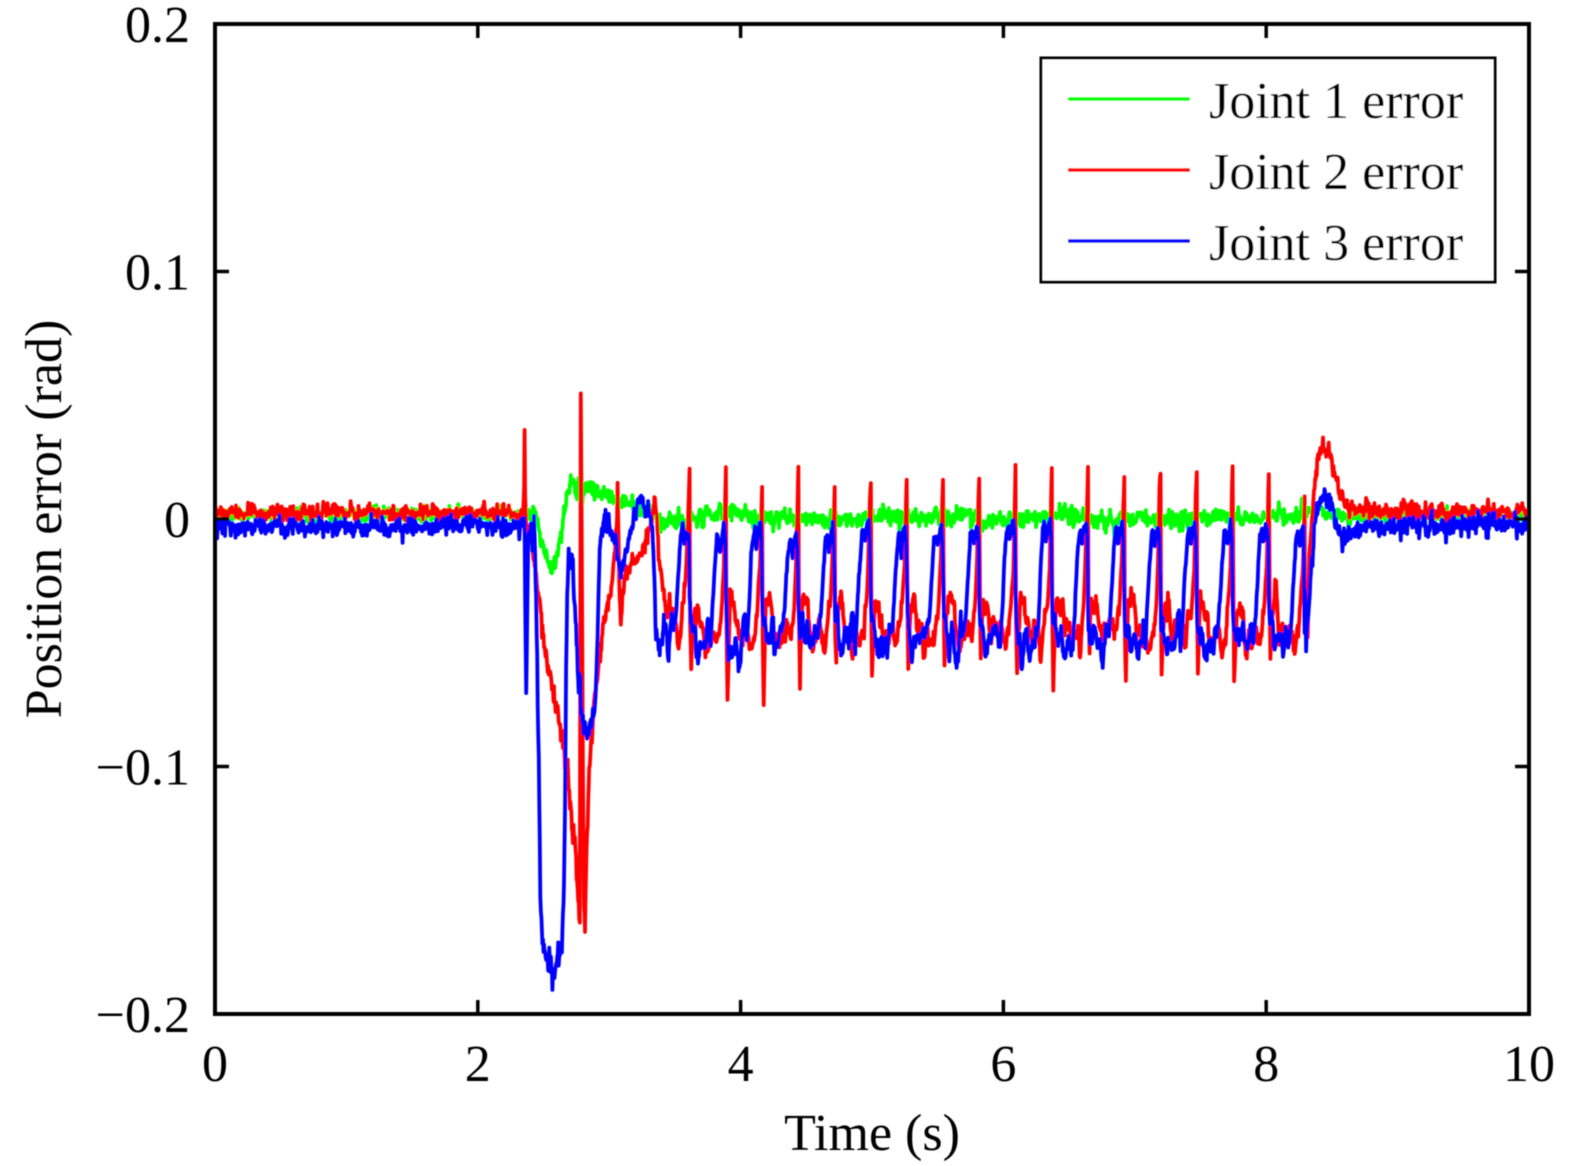  I want to click on svg-text: 8, so click(1266, 1064).